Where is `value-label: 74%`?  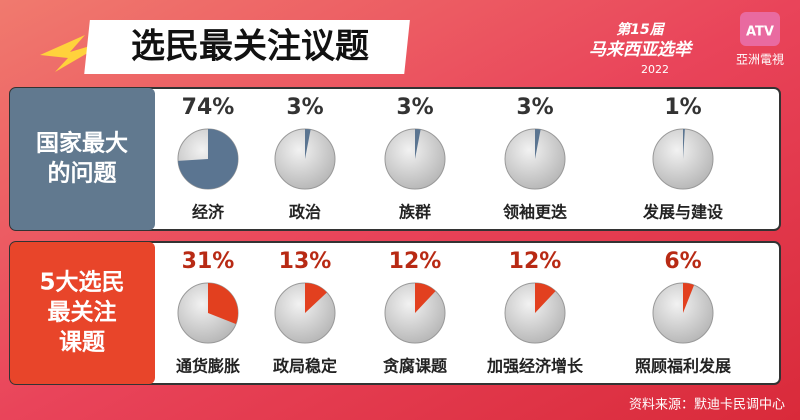
value-label: 74% is located at coordinates (208, 107).